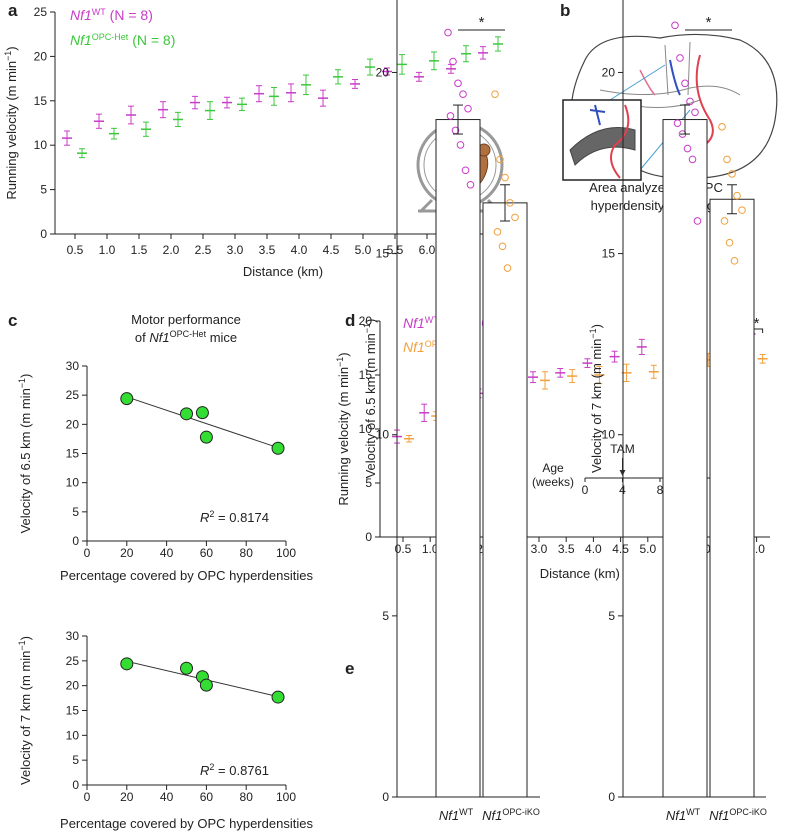 The image size is (786, 836). I want to click on panel-label: b, so click(565, 10).